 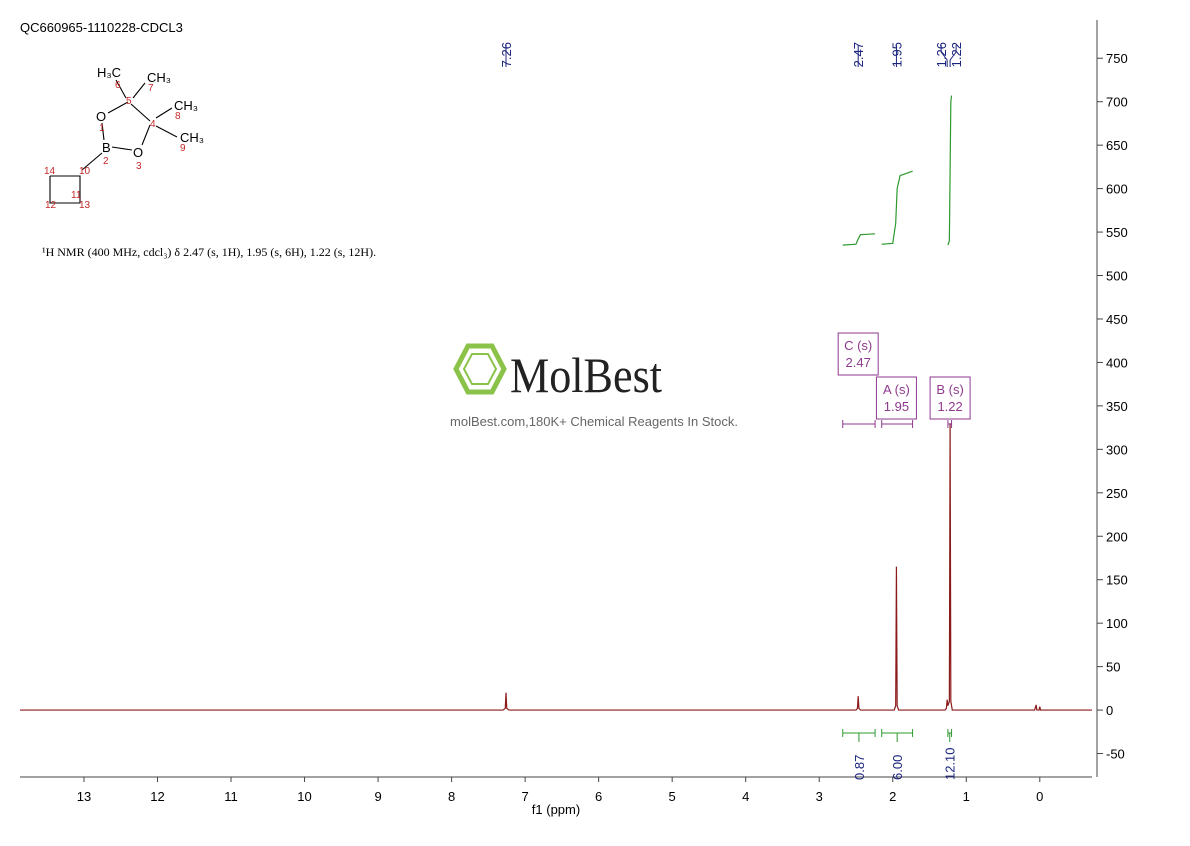 What do you see at coordinates (84, 796) in the screenshot?
I see `x-tick-label: 13` at bounding box center [84, 796].